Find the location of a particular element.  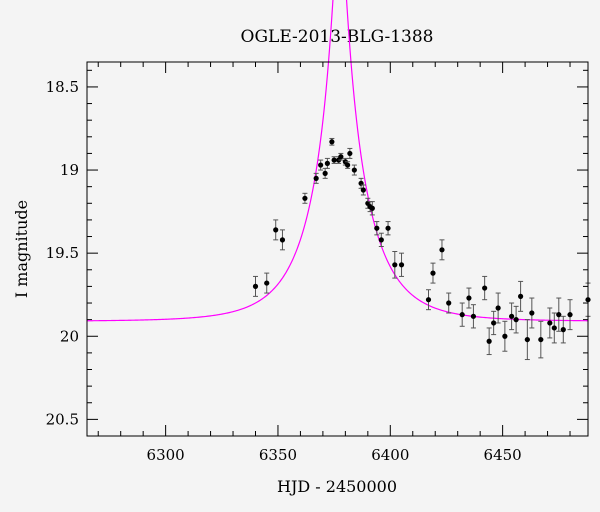

x-tick-label: 6450 is located at coordinates (503, 455).